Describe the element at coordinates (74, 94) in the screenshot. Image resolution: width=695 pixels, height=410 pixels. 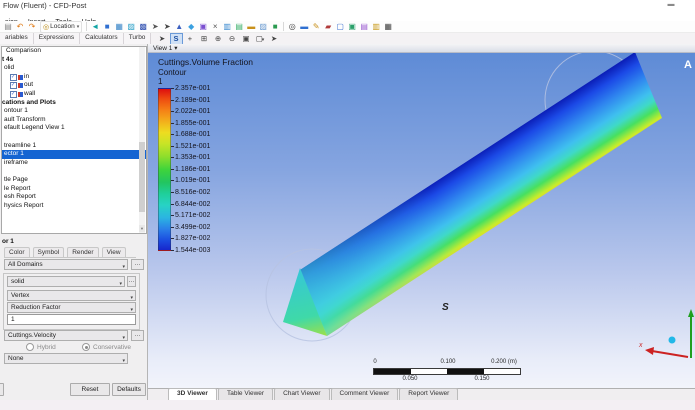
I see `tree-item-wall: wall` at that location.